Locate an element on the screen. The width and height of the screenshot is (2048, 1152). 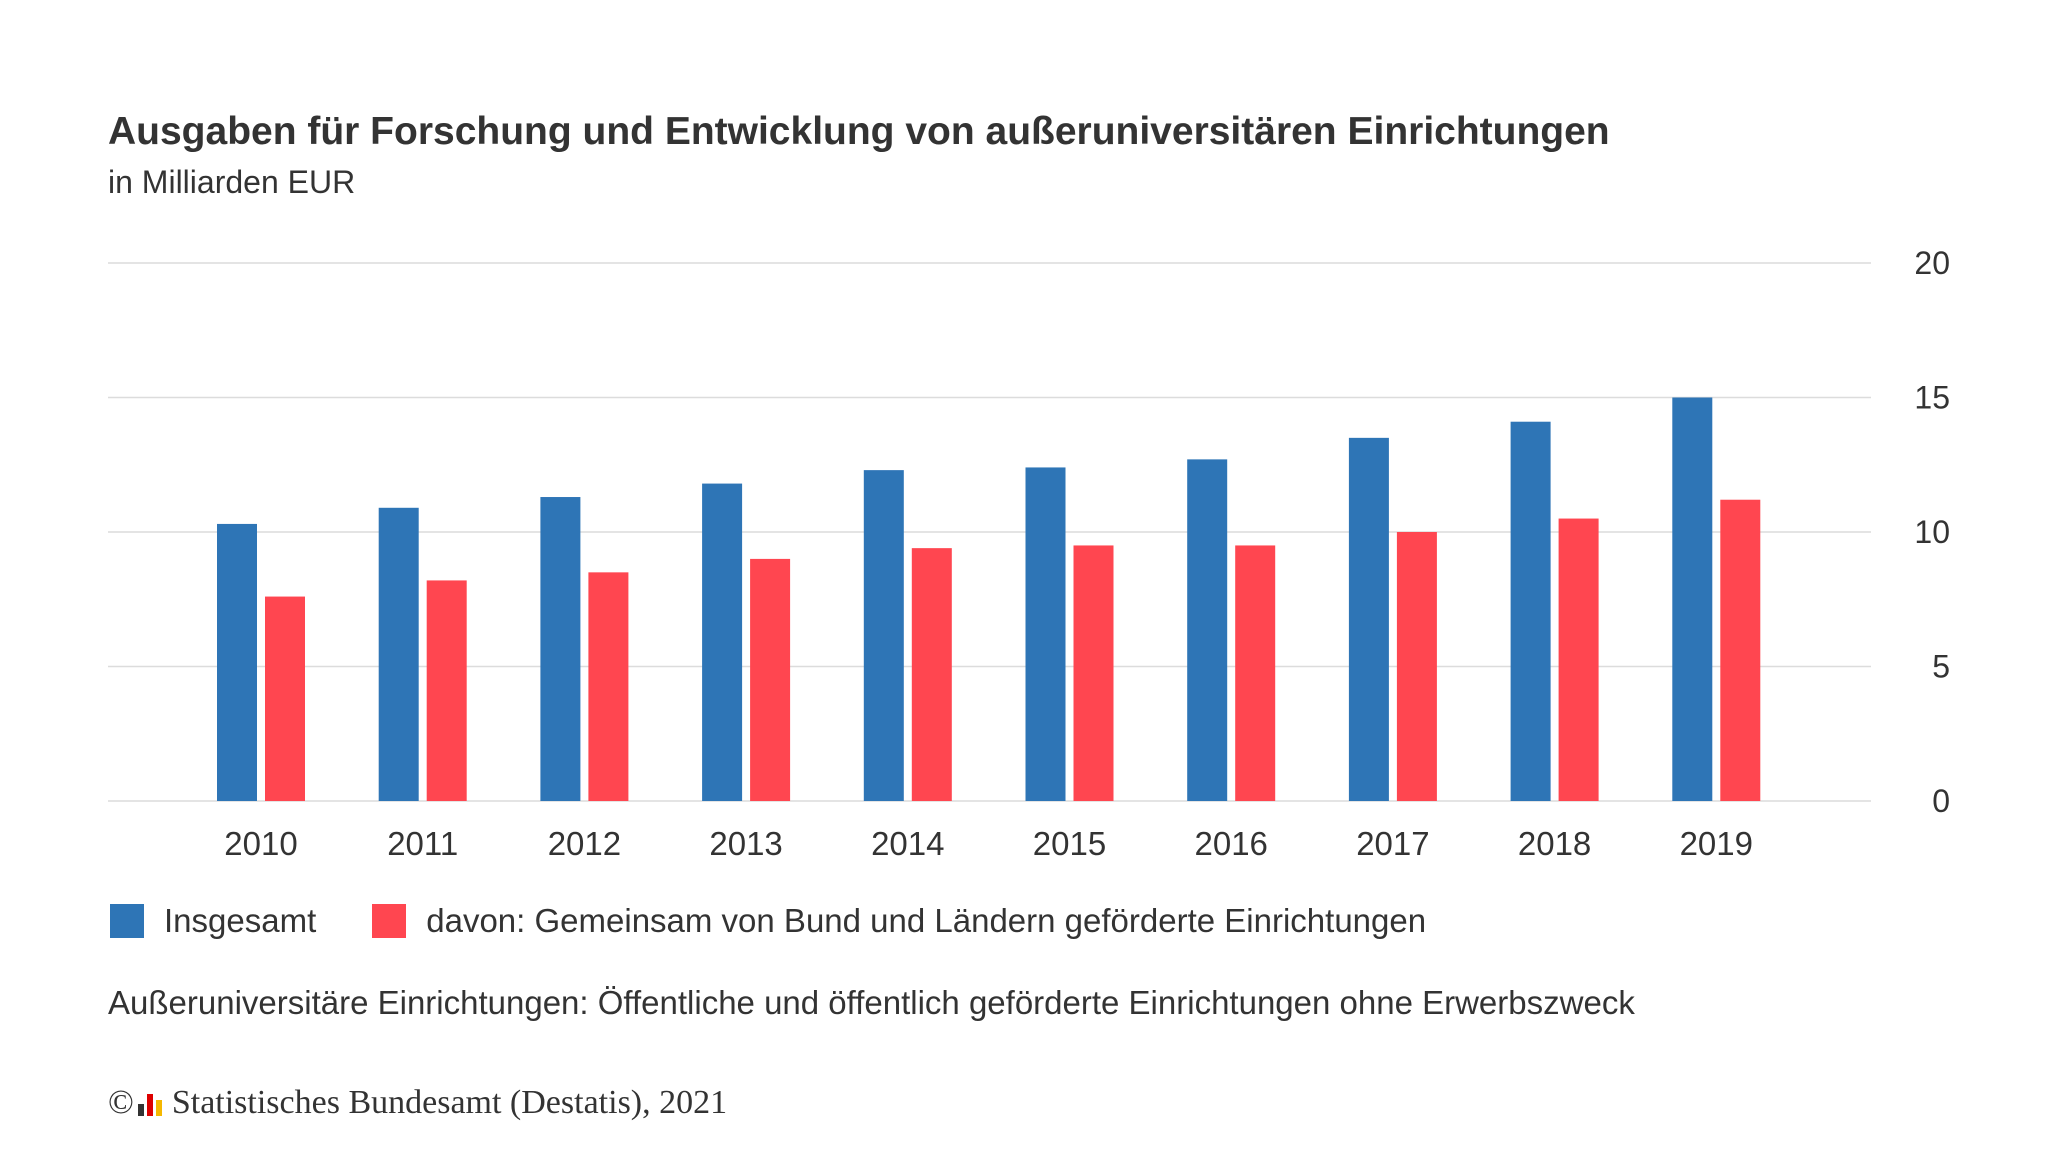
bar-insgesamt-2013 is located at coordinates (722, 642).